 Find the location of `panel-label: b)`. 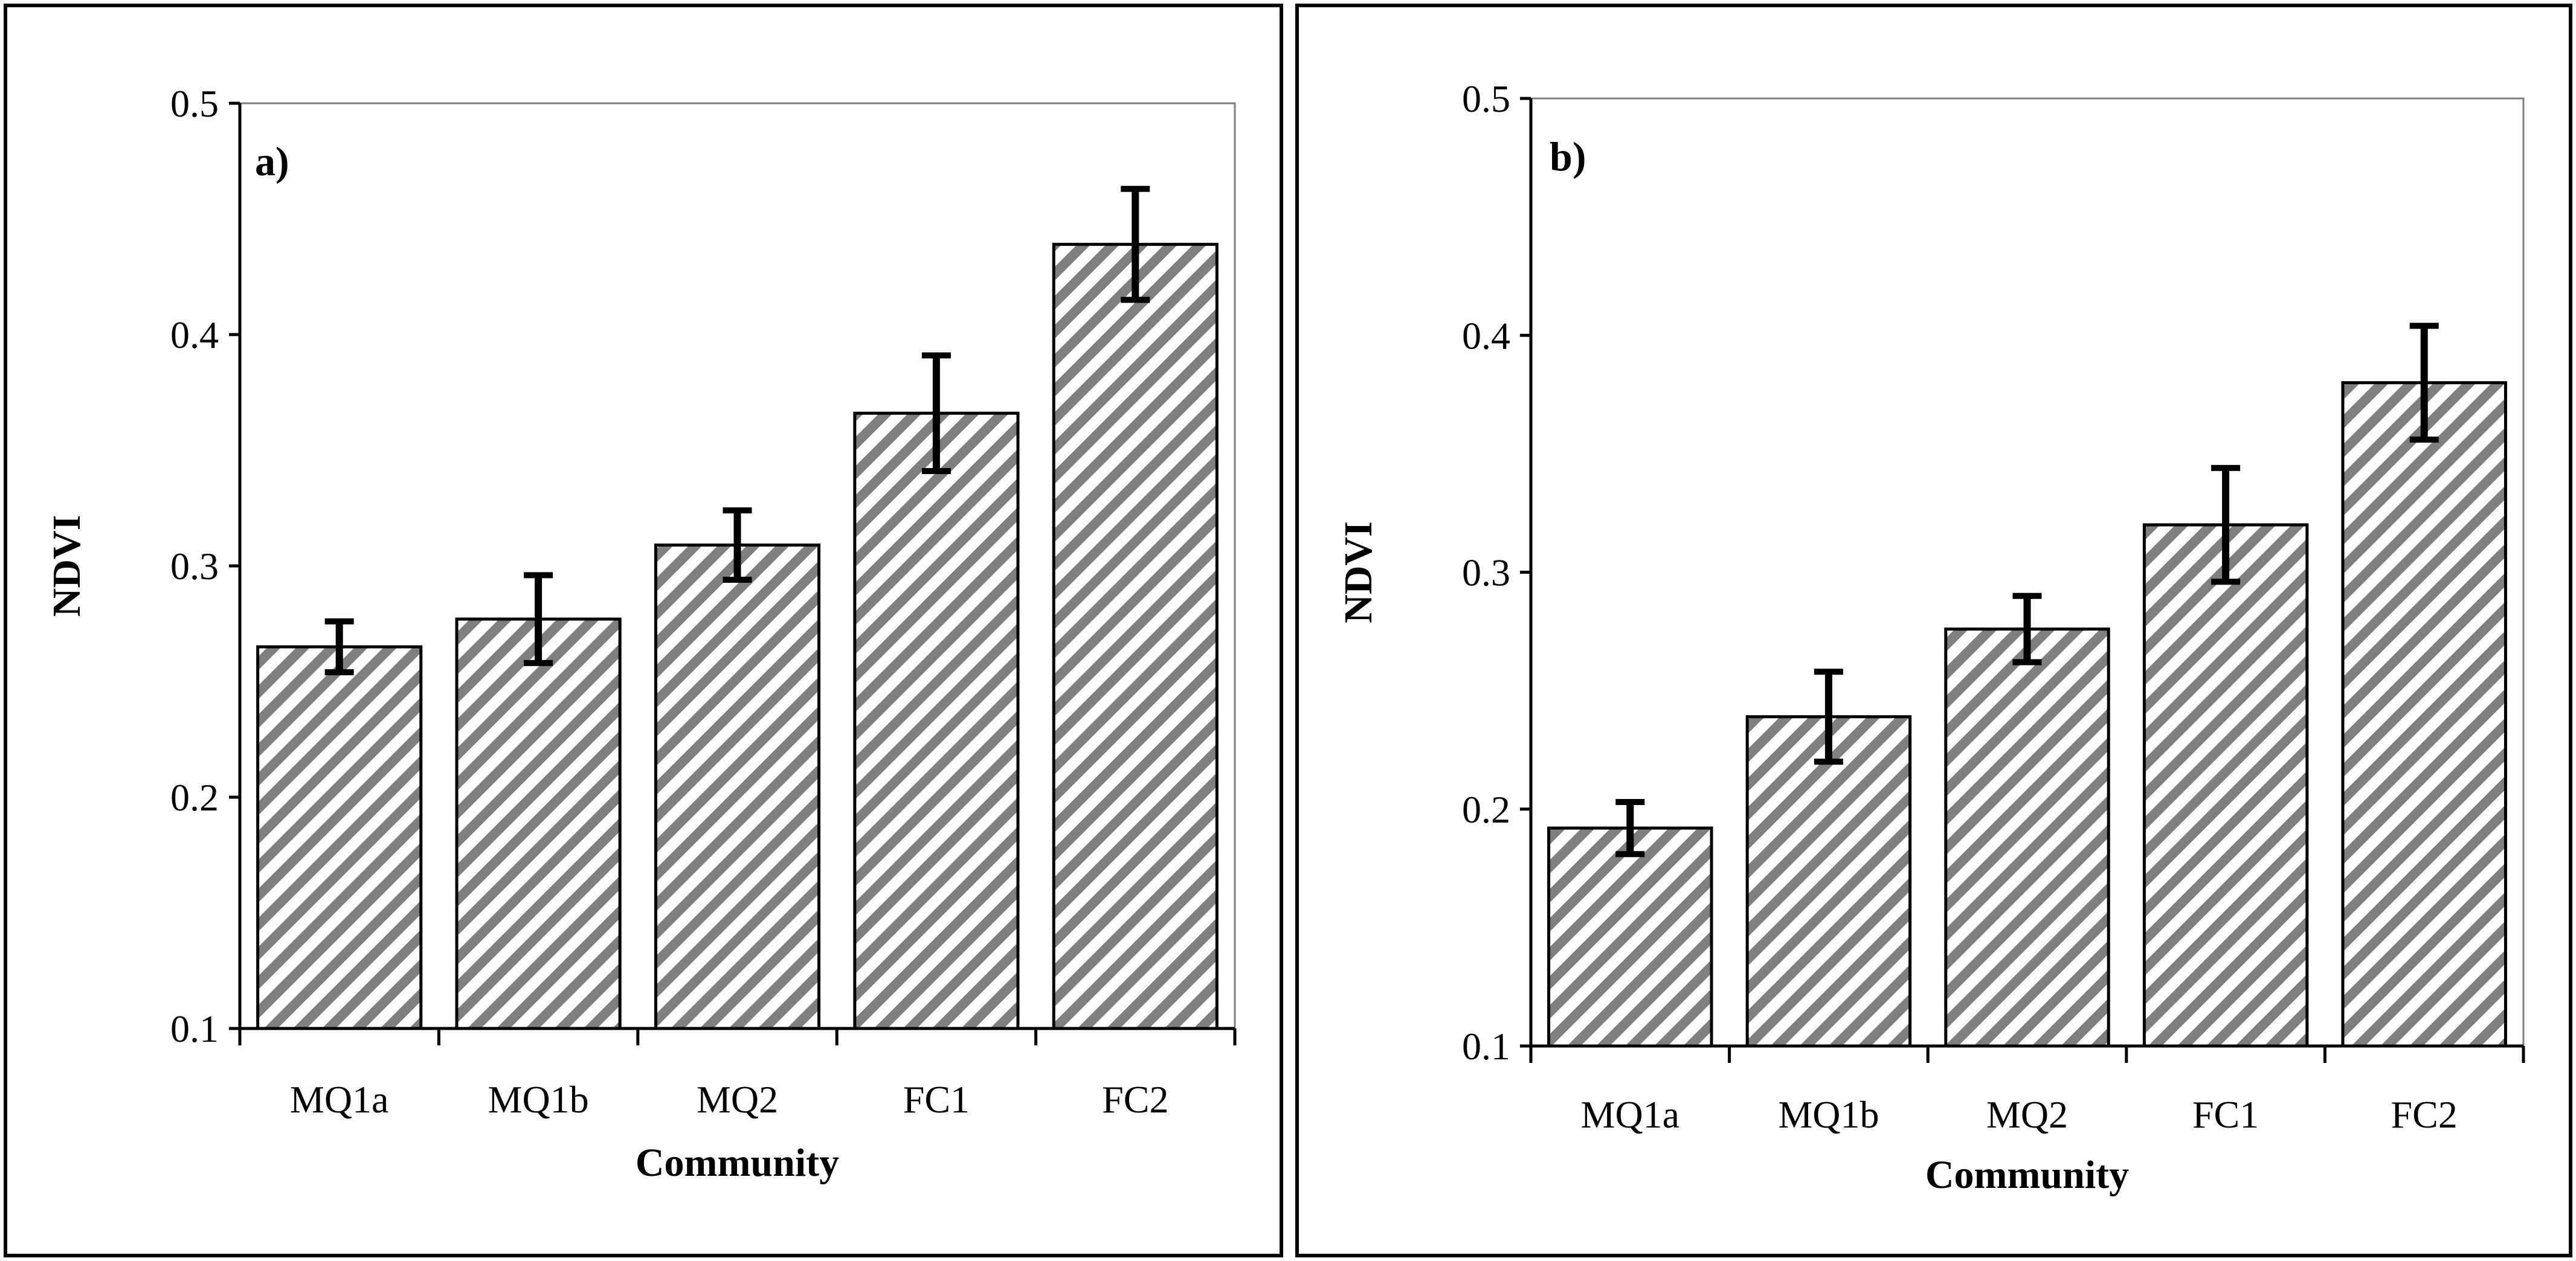

panel-label: b) is located at coordinates (1568, 156).